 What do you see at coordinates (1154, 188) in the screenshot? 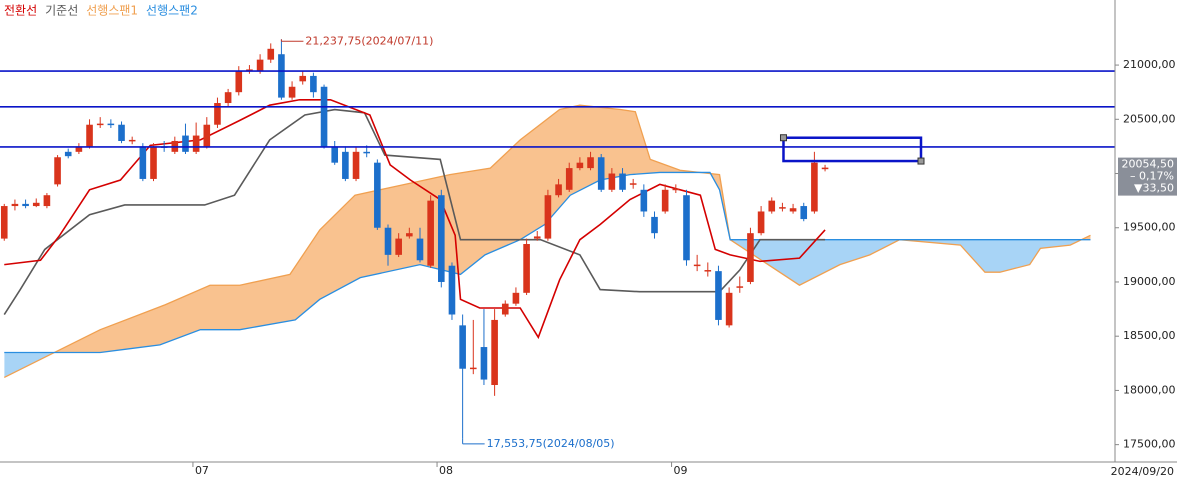
I see `price-tag-diff: ▼33,50` at bounding box center [1154, 188].